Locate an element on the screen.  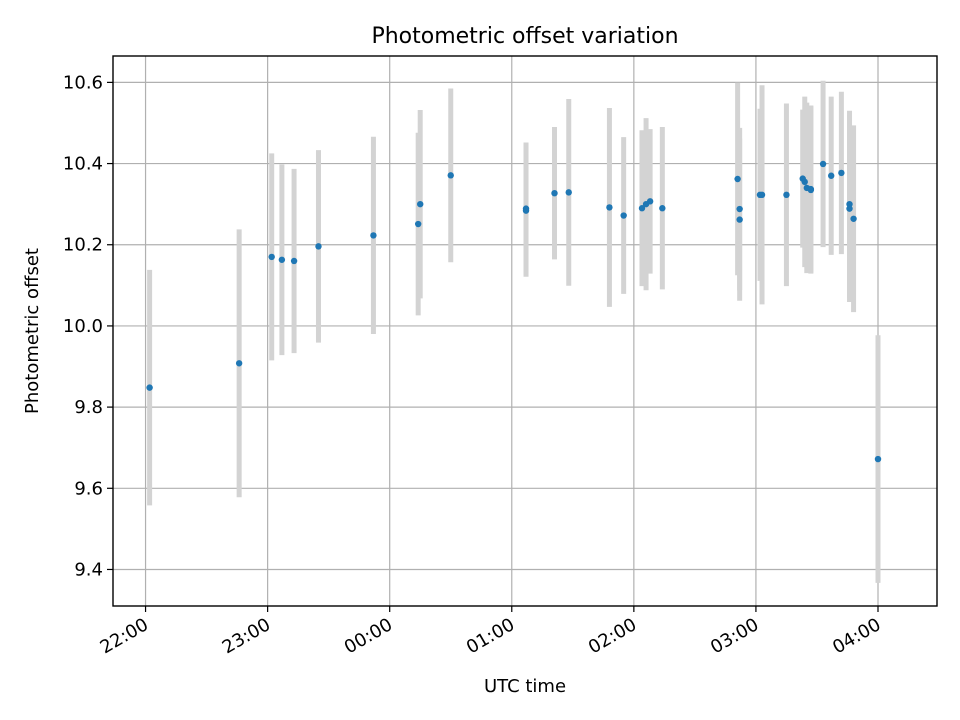
y-tick-label: 10.4 is located at coordinates (83, 164).